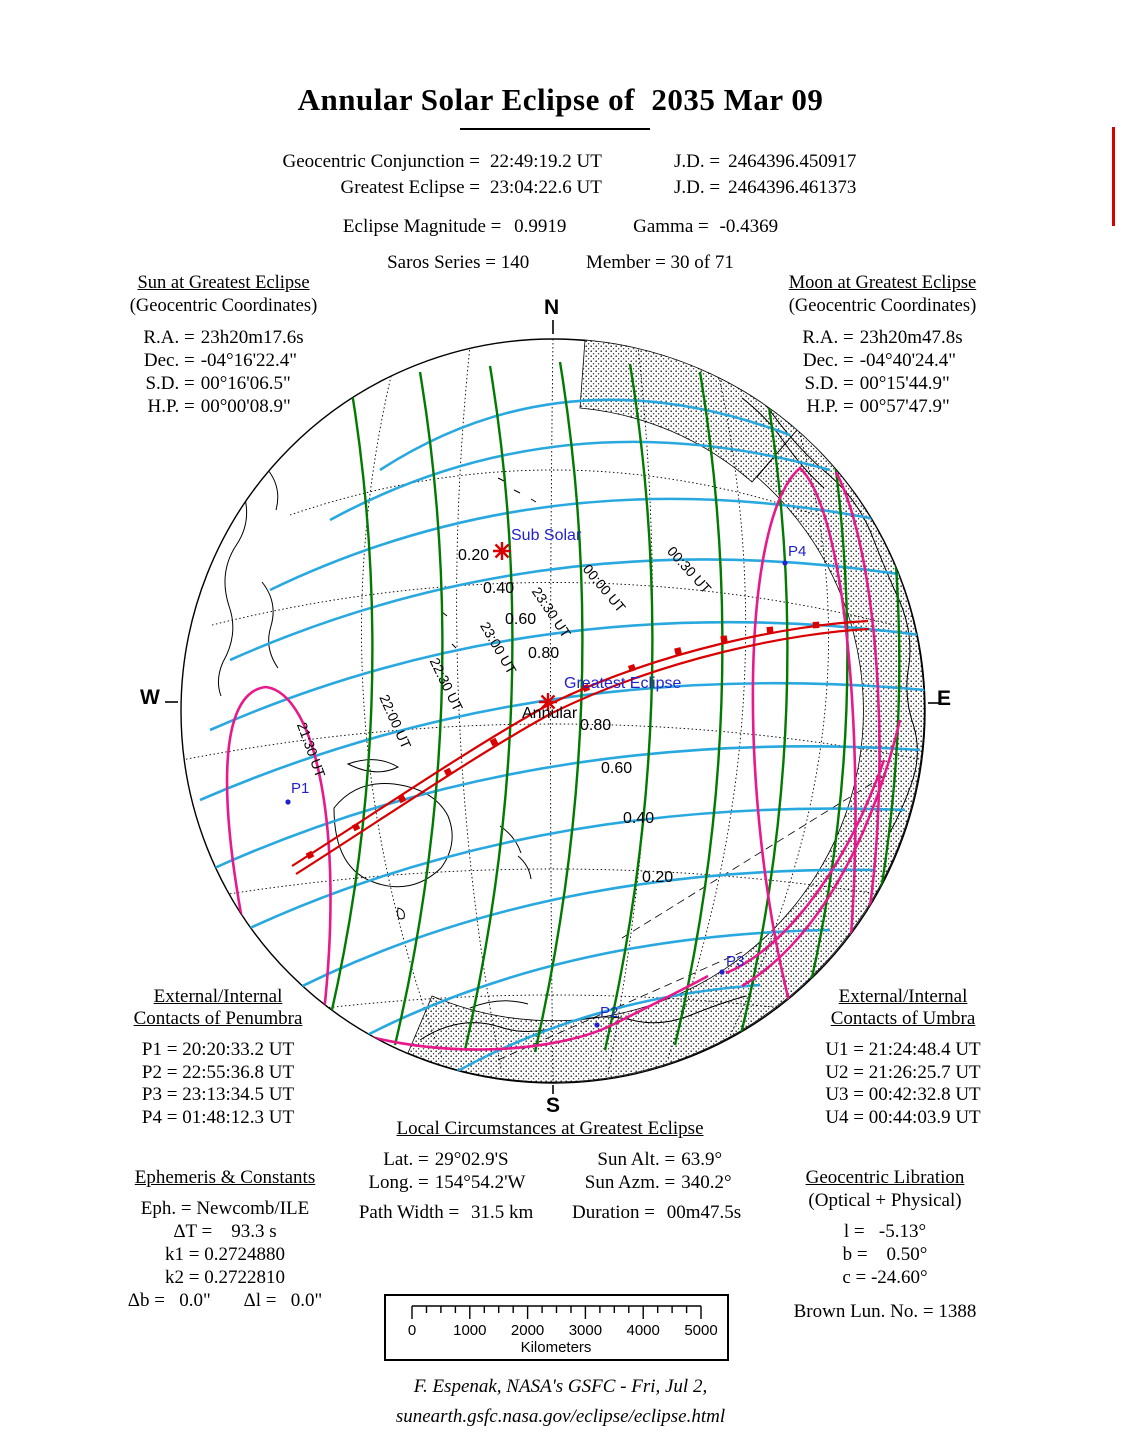  Describe the element at coordinates (885, 1254) in the screenshot. I see `libration-b: b = 0.50°` at that location.